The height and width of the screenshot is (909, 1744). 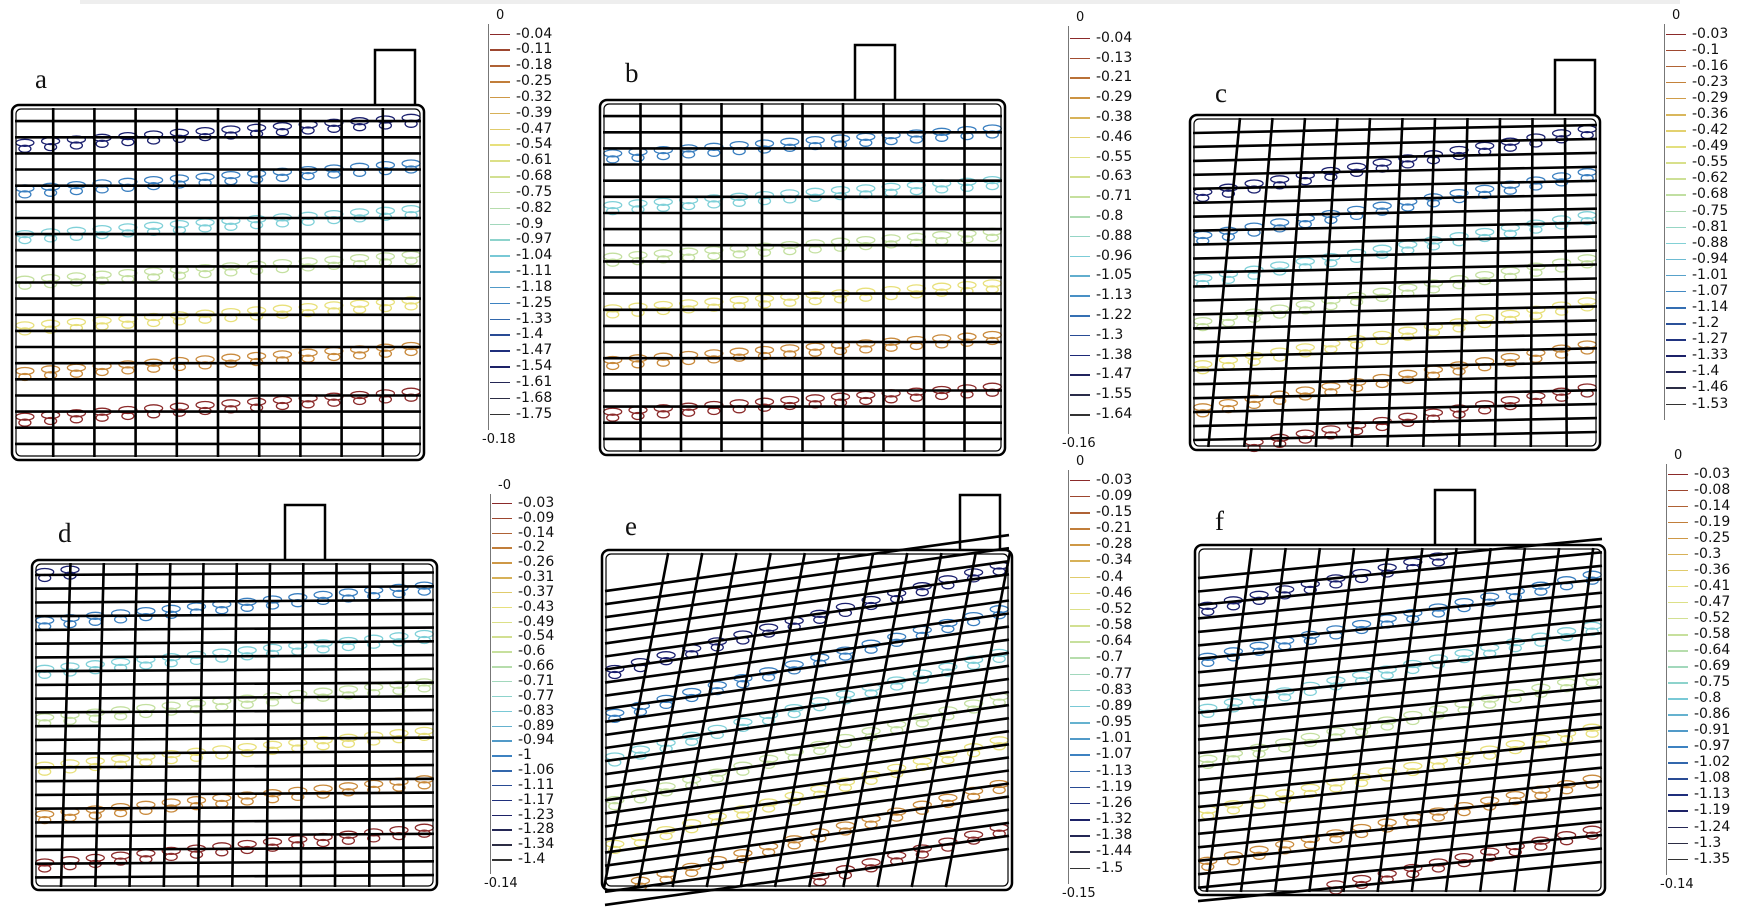 I want to click on legend-value: -1.22, so click(x=1114, y=315).